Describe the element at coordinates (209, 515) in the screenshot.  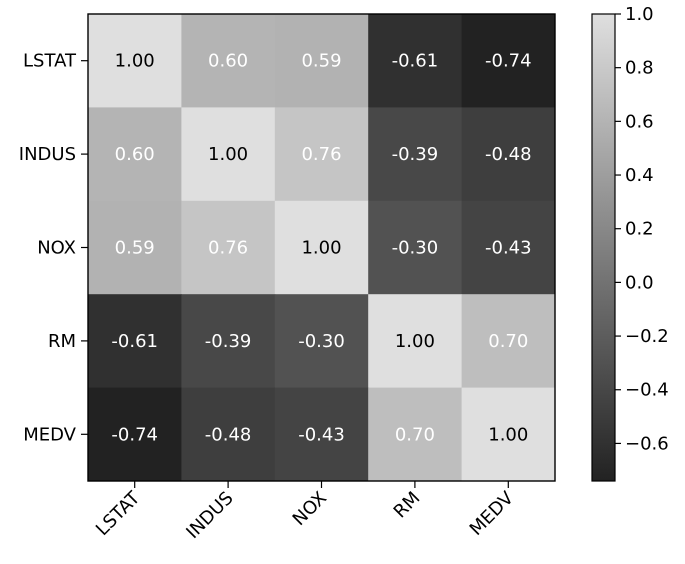
I see `x-tick-label: INDUS` at that location.